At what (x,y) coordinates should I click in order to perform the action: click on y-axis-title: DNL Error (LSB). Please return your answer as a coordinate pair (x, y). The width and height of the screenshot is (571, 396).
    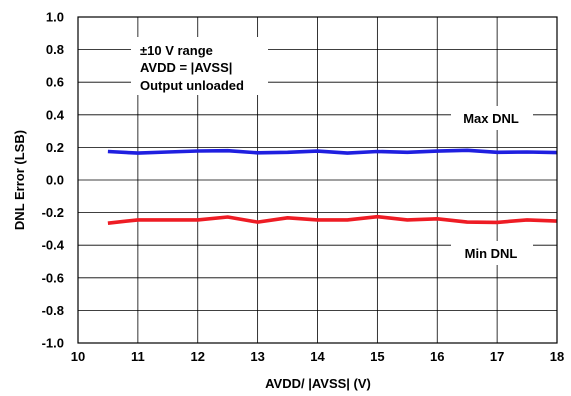
    Looking at the image, I should click on (19, 180).